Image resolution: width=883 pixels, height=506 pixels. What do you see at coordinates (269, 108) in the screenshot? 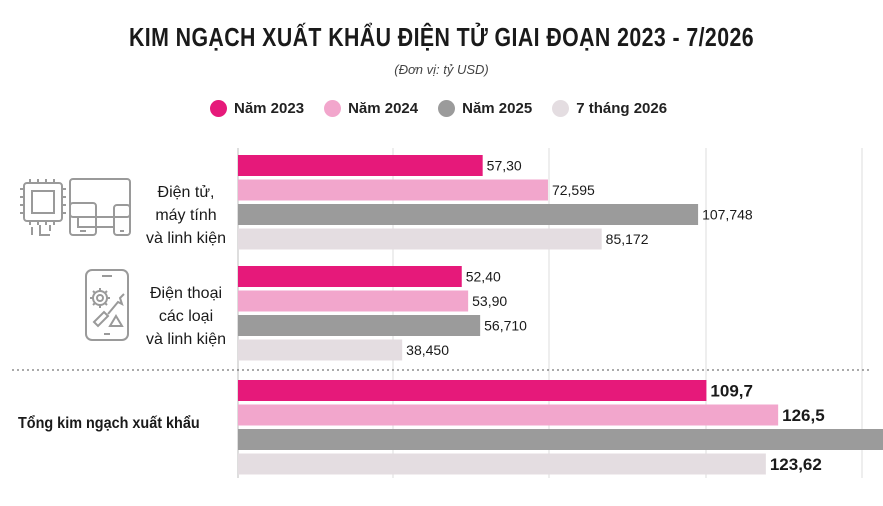
I see `legend-label: Năm 2023` at bounding box center [269, 108].